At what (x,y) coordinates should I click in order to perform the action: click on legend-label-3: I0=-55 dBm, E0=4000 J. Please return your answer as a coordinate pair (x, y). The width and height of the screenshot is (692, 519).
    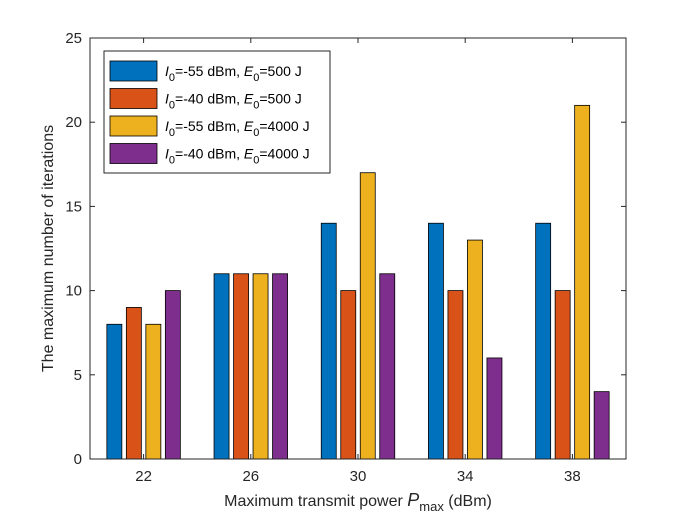
    Looking at the image, I should click on (237, 128).